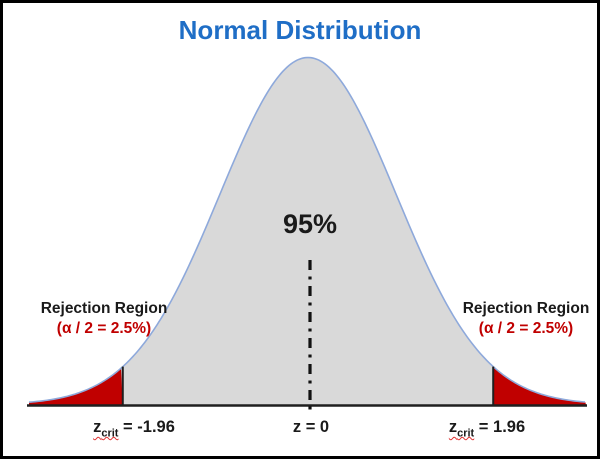 The width and height of the screenshot is (600, 459). What do you see at coordinates (461, 429) in the screenshot?
I see `zcrit-symbol-right: zcrit` at bounding box center [461, 429].